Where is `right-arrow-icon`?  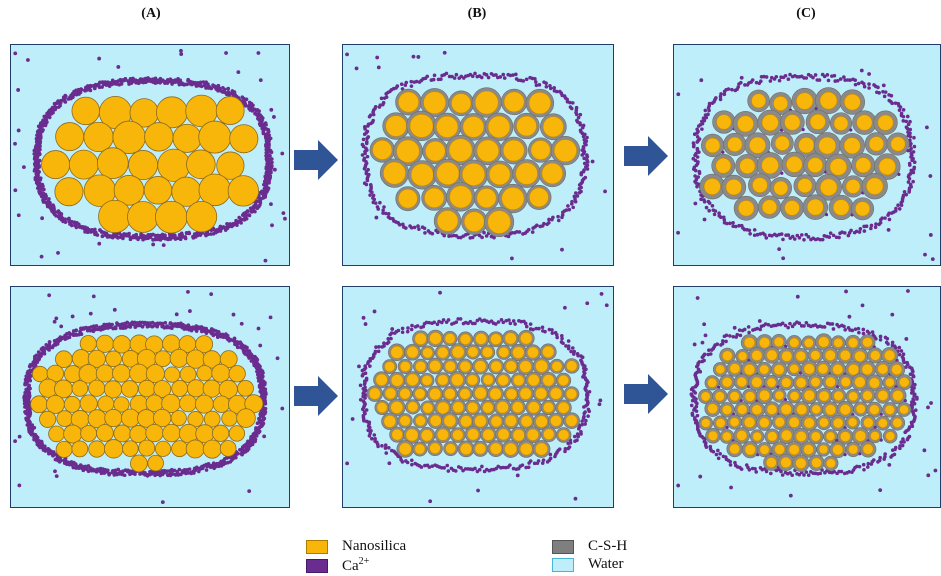
right-arrow-icon is located at coordinates (316, 160).